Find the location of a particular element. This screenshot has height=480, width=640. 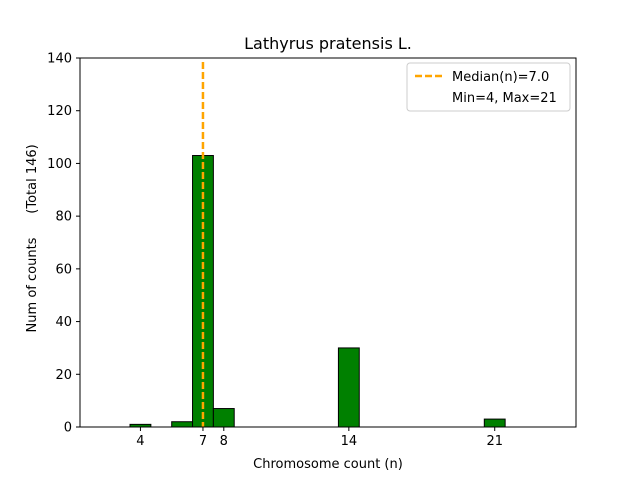

y-axis: 0 20 40 60 80 100 120 140 is located at coordinates (63, 244).